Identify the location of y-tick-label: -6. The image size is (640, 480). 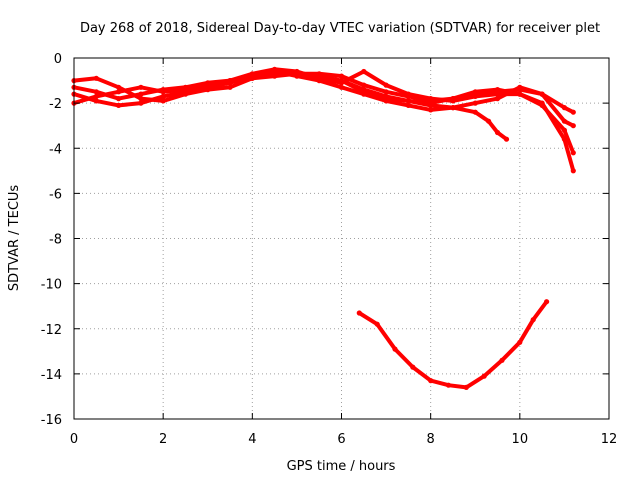
(55, 194).